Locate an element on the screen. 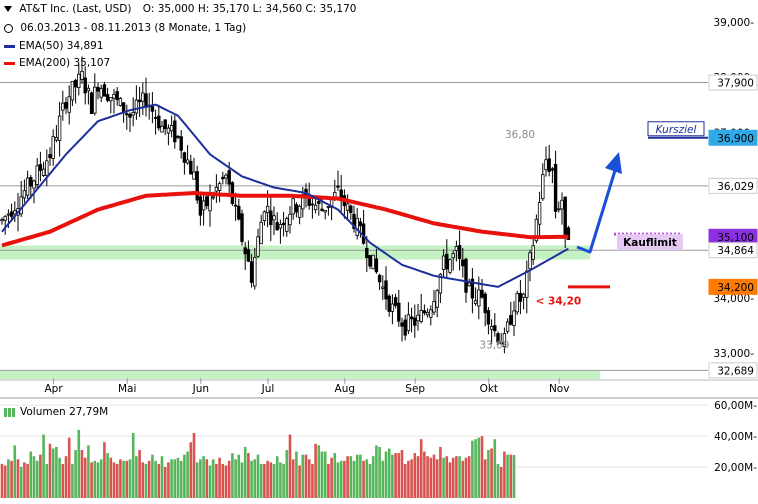 The width and height of the screenshot is (758, 504). month-label: Sep is located at coordinates (415, 389).